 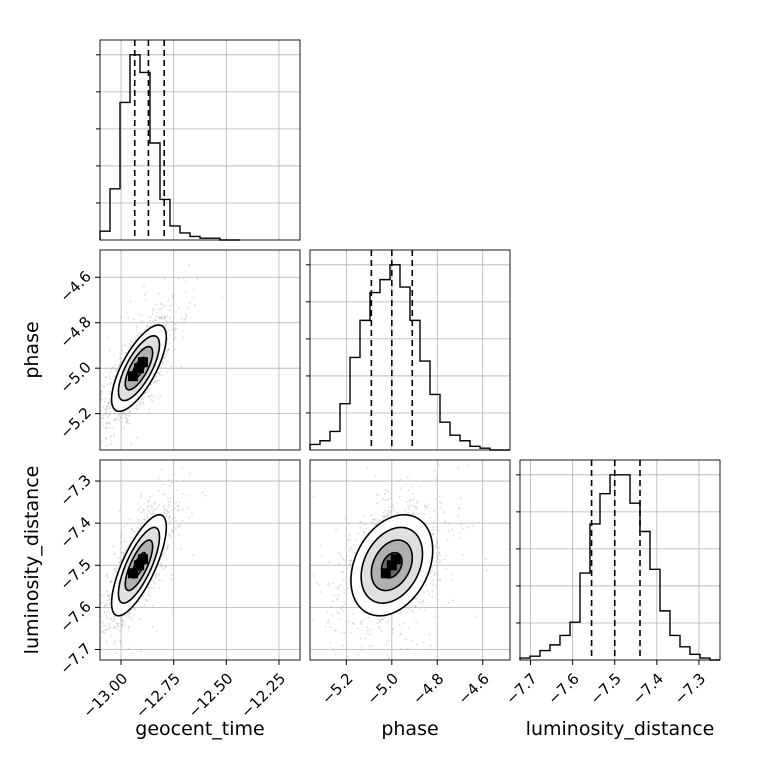 I want to click on x-axis-label-geocent-time: geocent_time, so click(x=199, y=729).